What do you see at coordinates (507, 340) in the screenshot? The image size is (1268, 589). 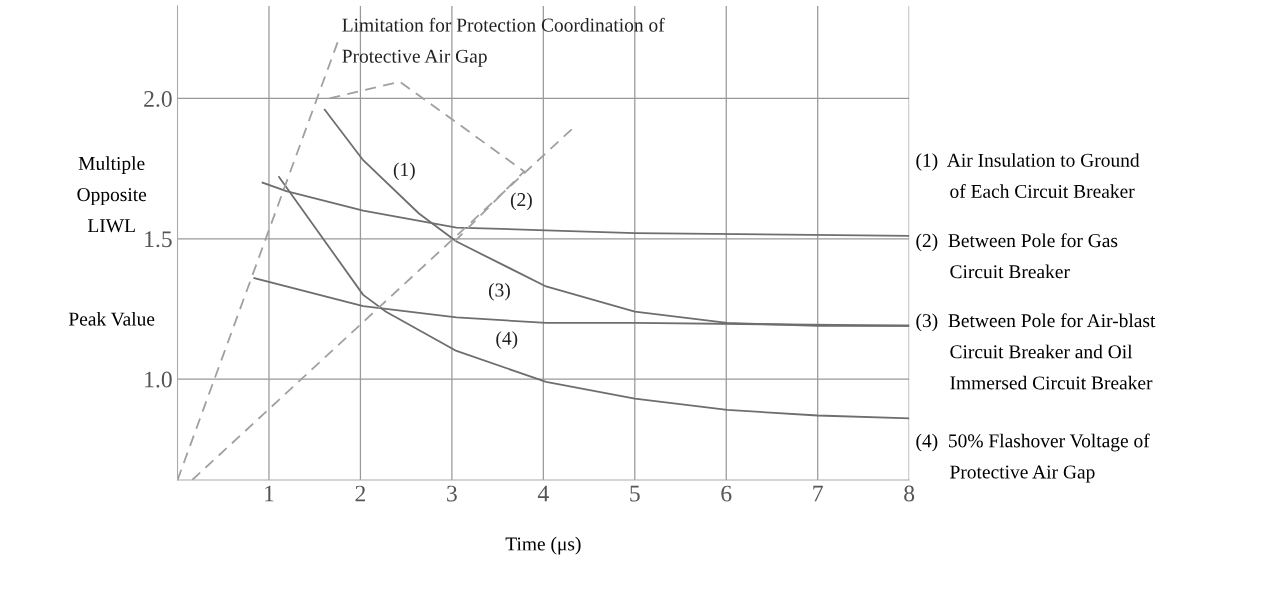 I see `series-label: (4)` at bounding box center [507, 340].